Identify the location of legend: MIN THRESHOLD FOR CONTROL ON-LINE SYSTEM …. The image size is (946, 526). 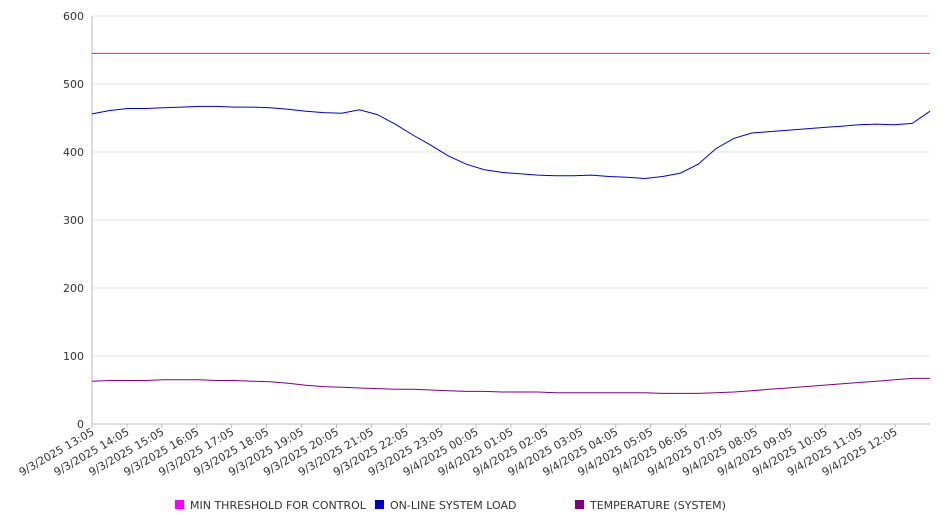
(450, 505).